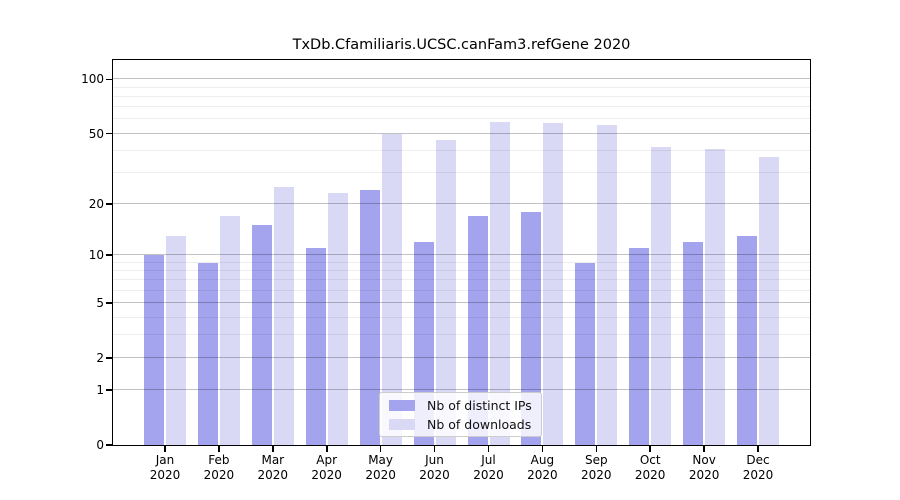  What do you see at coordinates (391, 289) in the screenshot?
I see `bar-nb-of-downloads-may` at bounding box center [391, 289].